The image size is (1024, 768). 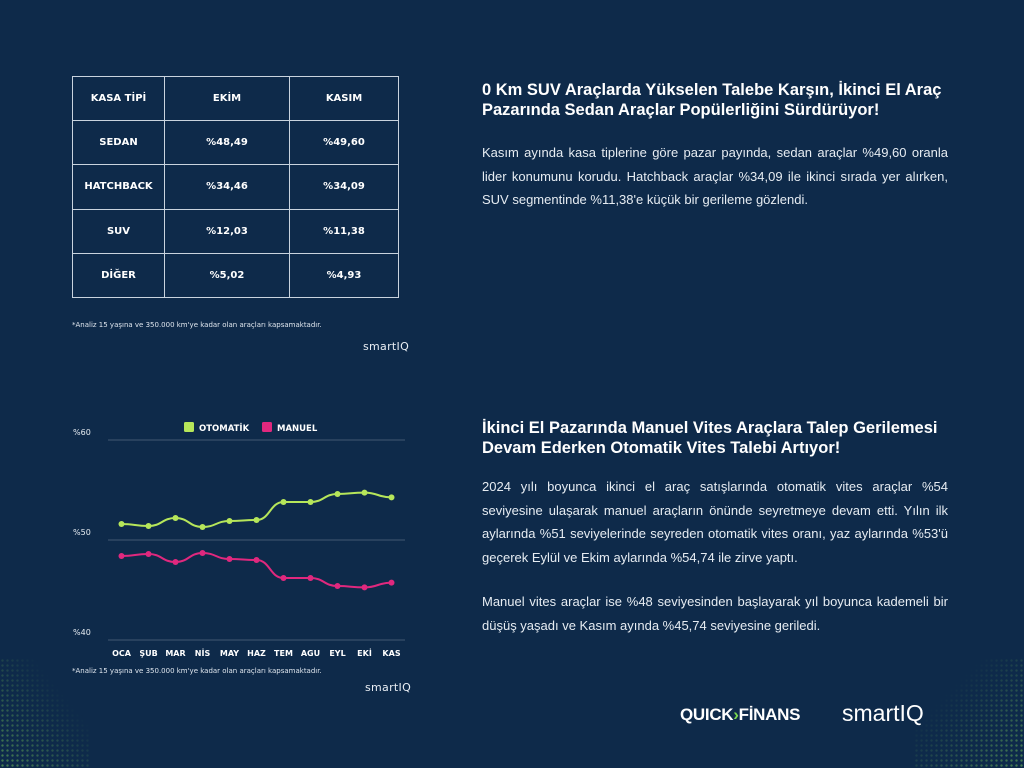 I want to click on table-row: HATCHBACK %34,46 %34,09, so click(x=235, y=187).